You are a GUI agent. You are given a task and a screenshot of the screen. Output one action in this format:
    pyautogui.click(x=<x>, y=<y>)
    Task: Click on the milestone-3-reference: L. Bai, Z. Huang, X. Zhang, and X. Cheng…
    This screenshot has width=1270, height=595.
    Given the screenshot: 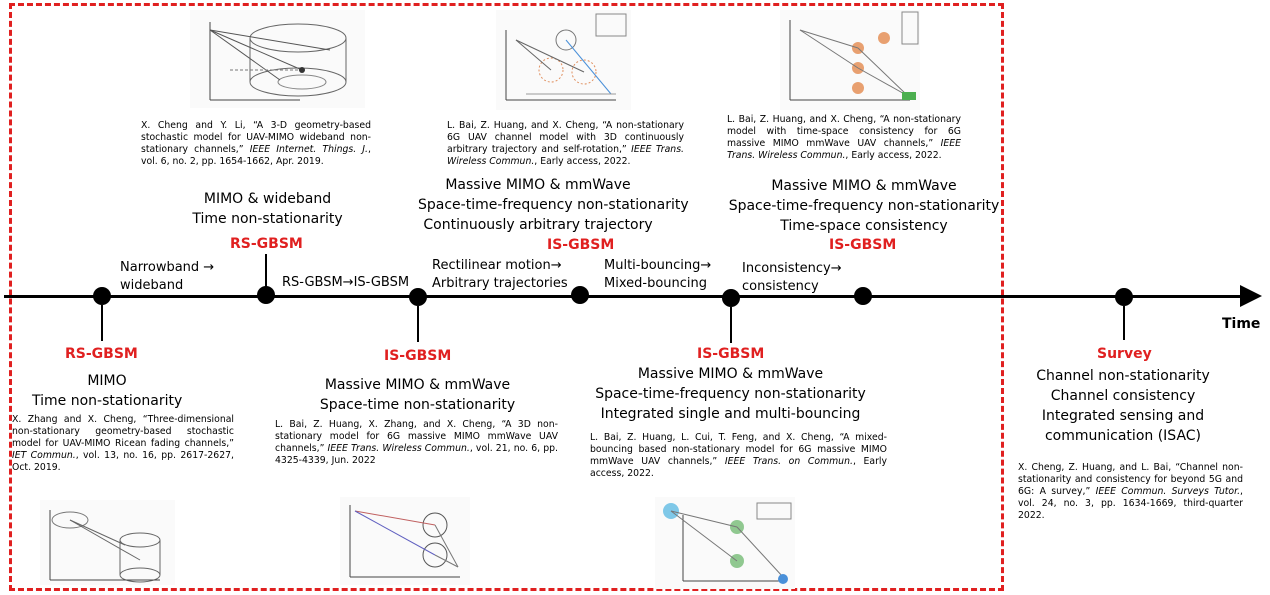 What is the action you would take?
    pyautogui.click(x=416, y=442)
    